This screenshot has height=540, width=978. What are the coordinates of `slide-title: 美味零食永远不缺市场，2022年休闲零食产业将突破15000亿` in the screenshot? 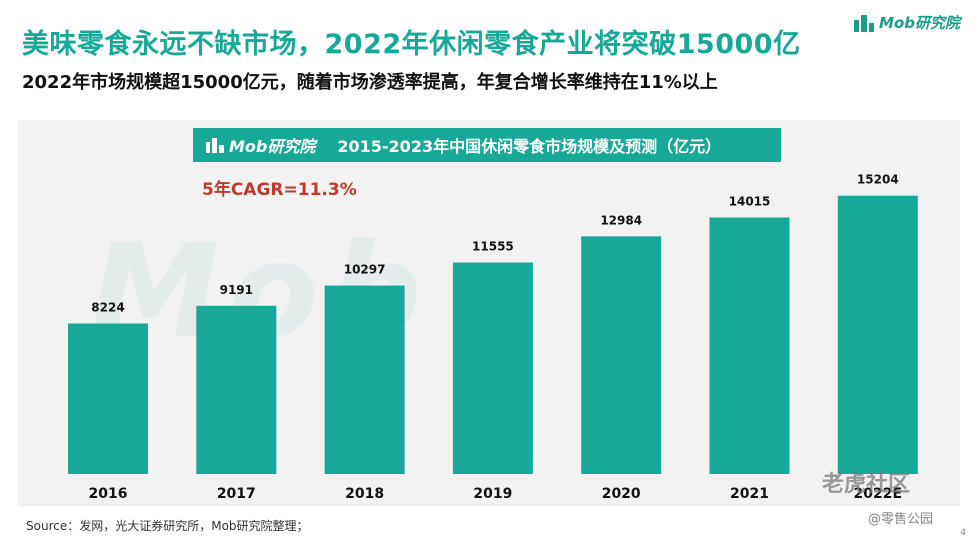 It's located at (411, 44).